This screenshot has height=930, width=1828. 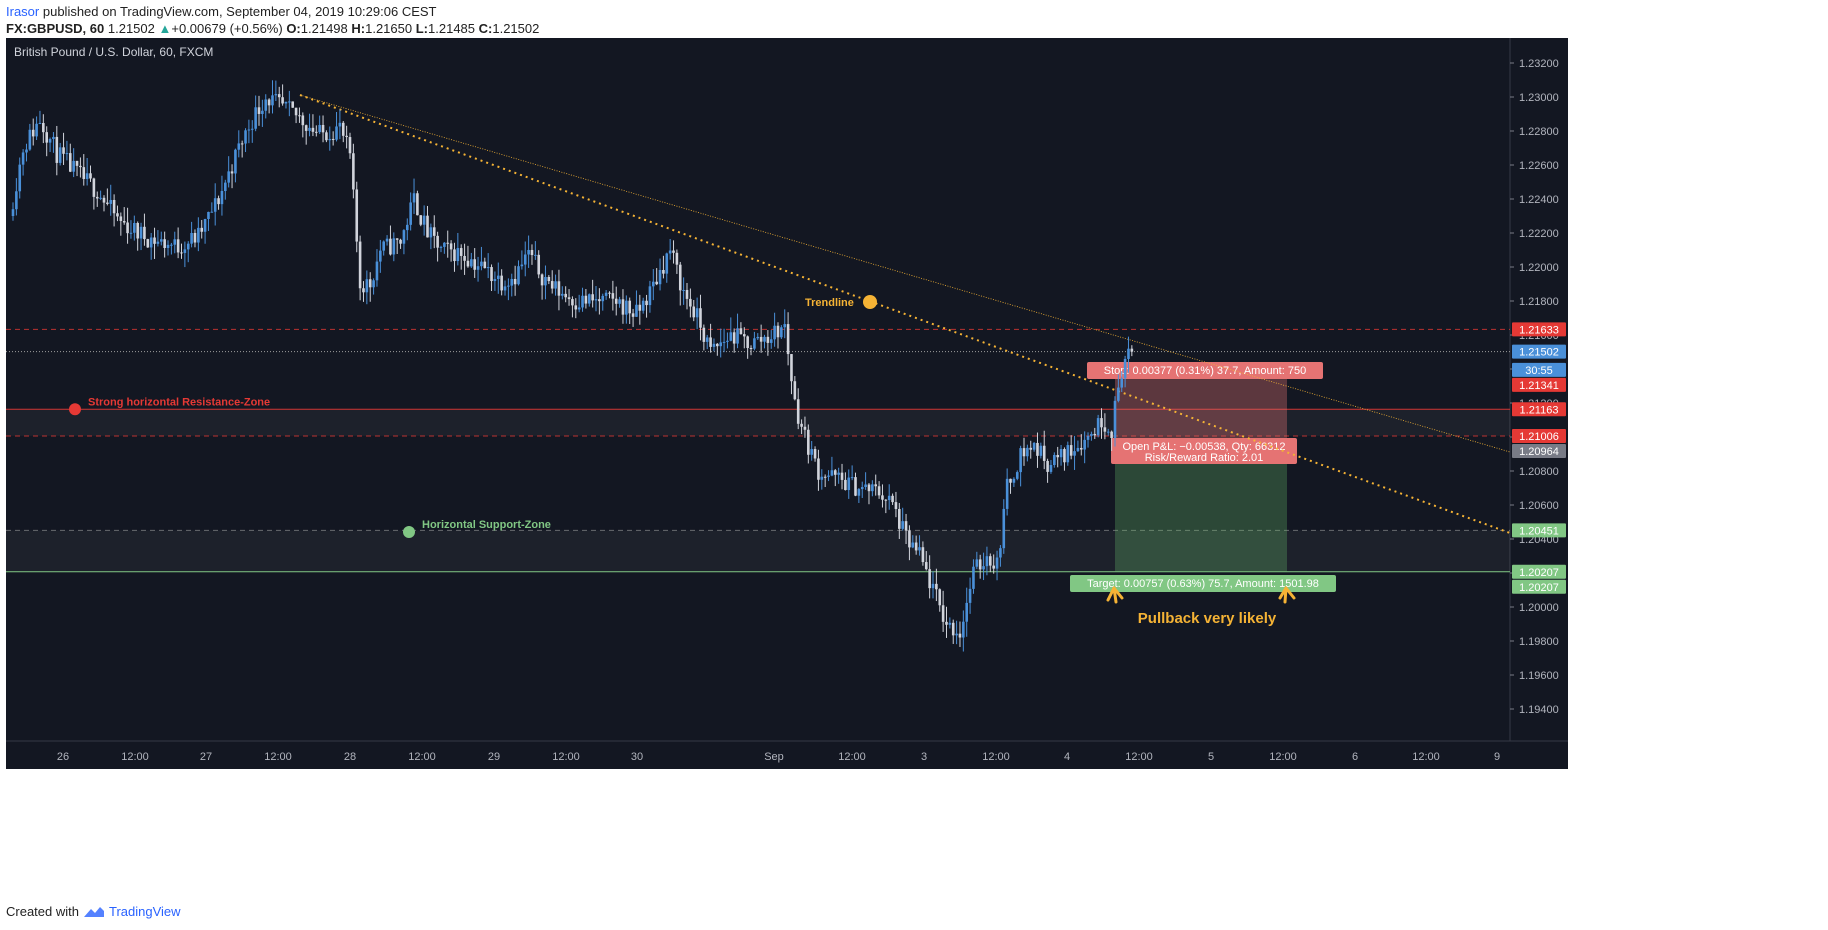 What do you see at coordinates (75, 409) in the screenshot?
I see `resistance-marker` at bounding box center [75, 409].